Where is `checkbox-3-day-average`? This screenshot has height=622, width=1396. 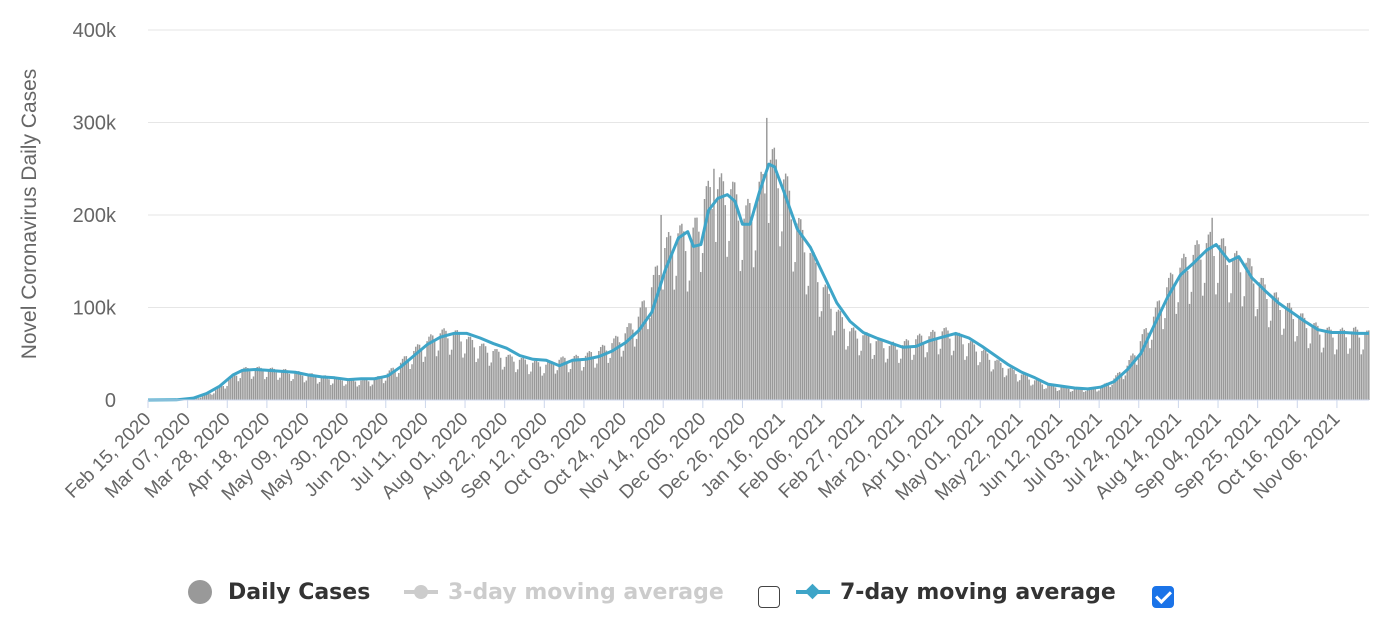 checkbox-3-day-average is located at coordinates (769, 597).